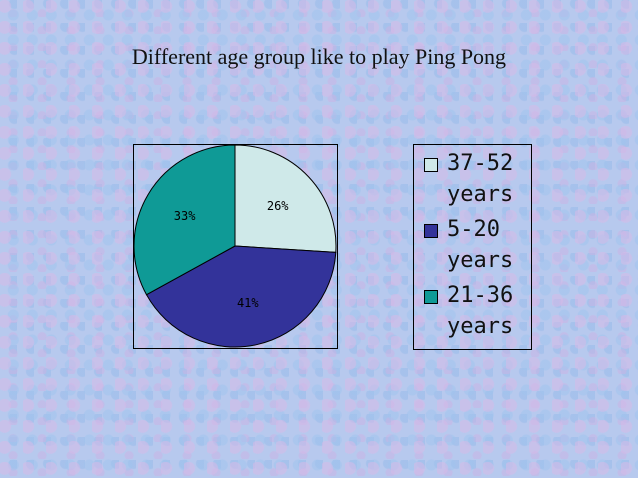 This screenshot has width=638, height=478. Describe the element at coordinates (480, 245) in the screenshot. I see `legend-label: 5-20 years` at that location.